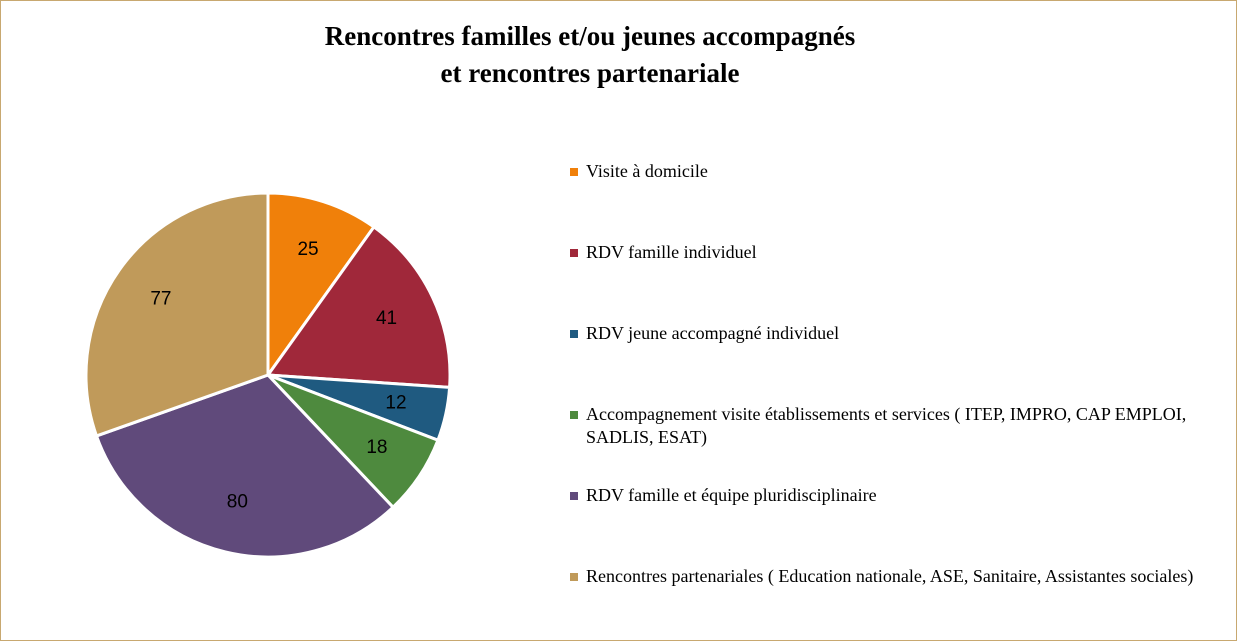 This screenshot has width=1237, height=641. I want to click on legend-item: RDV jeune accompagné individuel, so click(903, 333).